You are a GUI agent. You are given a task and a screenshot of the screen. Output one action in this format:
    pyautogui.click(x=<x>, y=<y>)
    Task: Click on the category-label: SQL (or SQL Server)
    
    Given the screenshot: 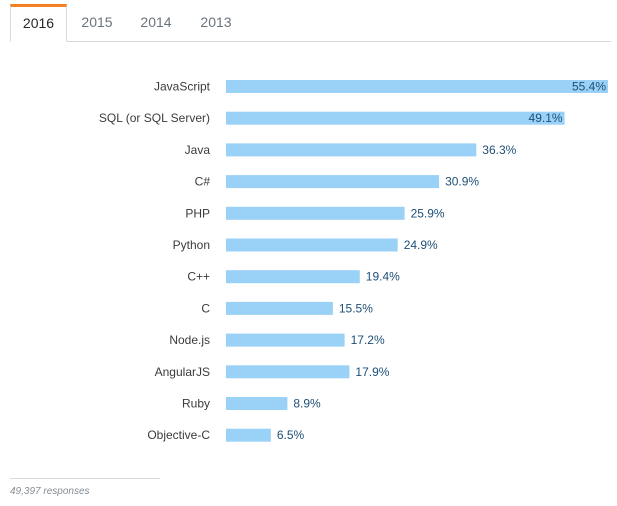 What is the action you would take?
    pyautogui.click(x=154, y=118)
    